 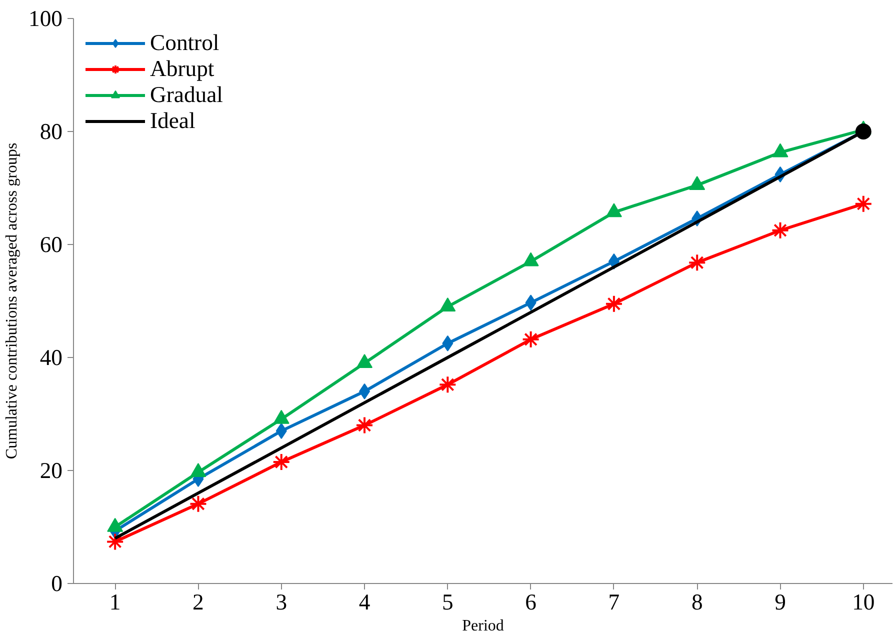 I want to click on legend-label: Gradual, so click(x=186, y=95).